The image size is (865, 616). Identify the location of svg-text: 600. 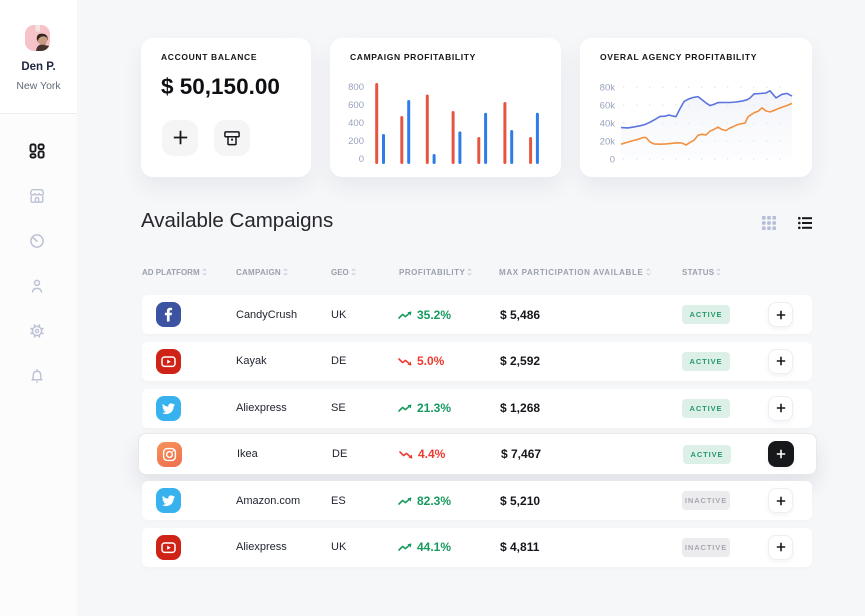
(356, 105).